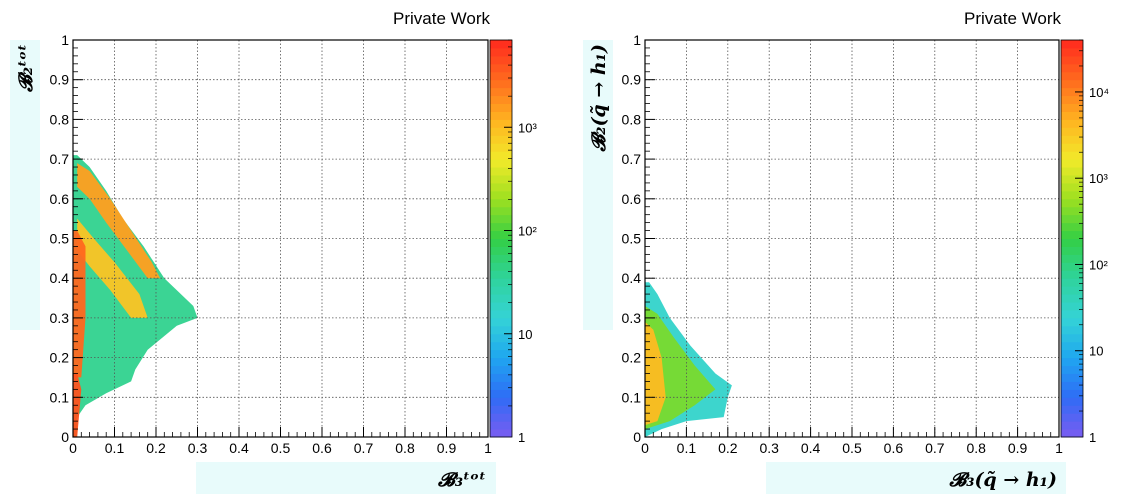 The height and width of the screenshot is (497, 1123). What do you see at coordinates (637, 437) in the screenshot?
I see `y-tick-label: 0` at bounding box center [637, 437].